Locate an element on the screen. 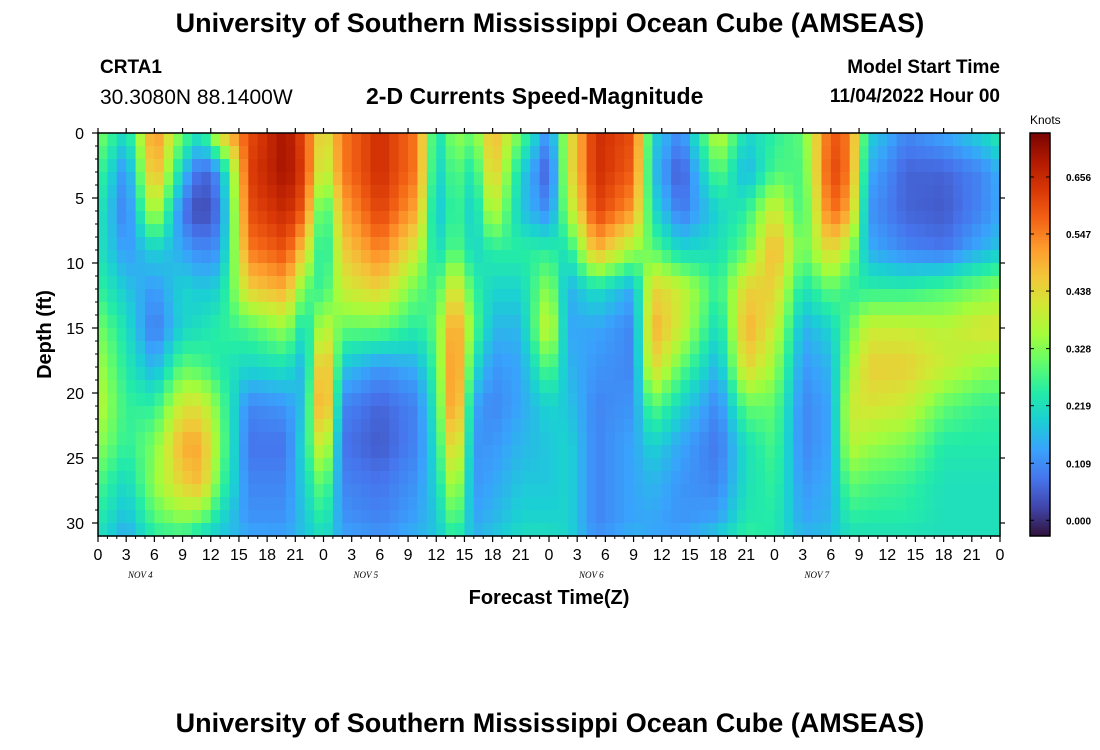  x-tick-label: 6 is located at coordinates (605, 555).